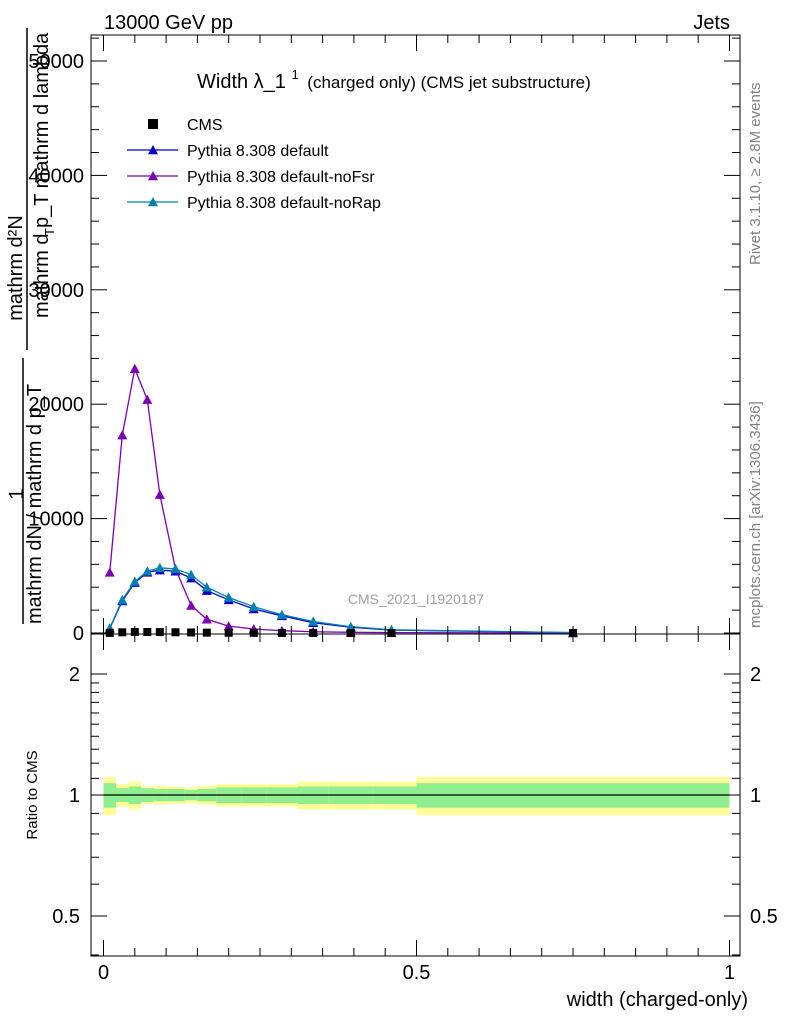 Image resolution: width=786 pixels, height=1024 pixels. I want to click on ylabel-subscript: T, so click(49, 232).